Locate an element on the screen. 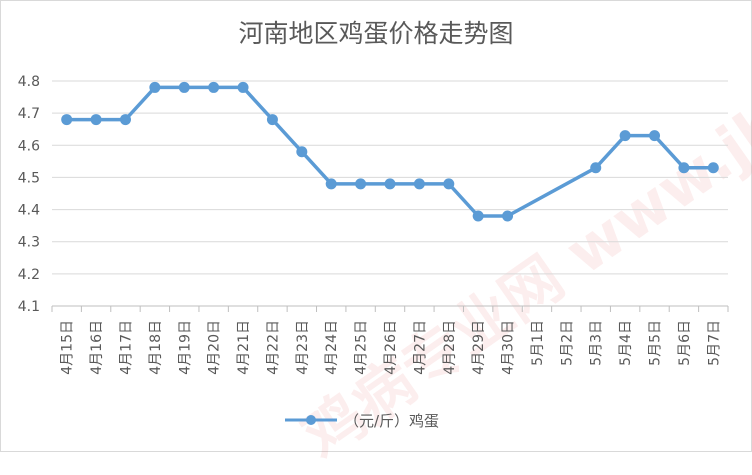 The image size is (752, 475). y-tick-label: 4.8 is located at coordinates (29, 82).